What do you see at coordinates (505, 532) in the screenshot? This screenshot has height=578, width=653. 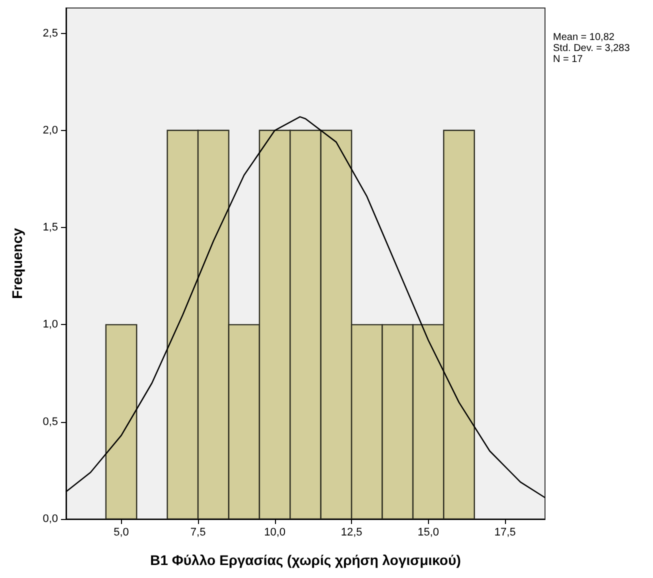 I see `x-tick-label: 17,5` at bounding box center [505, 532].